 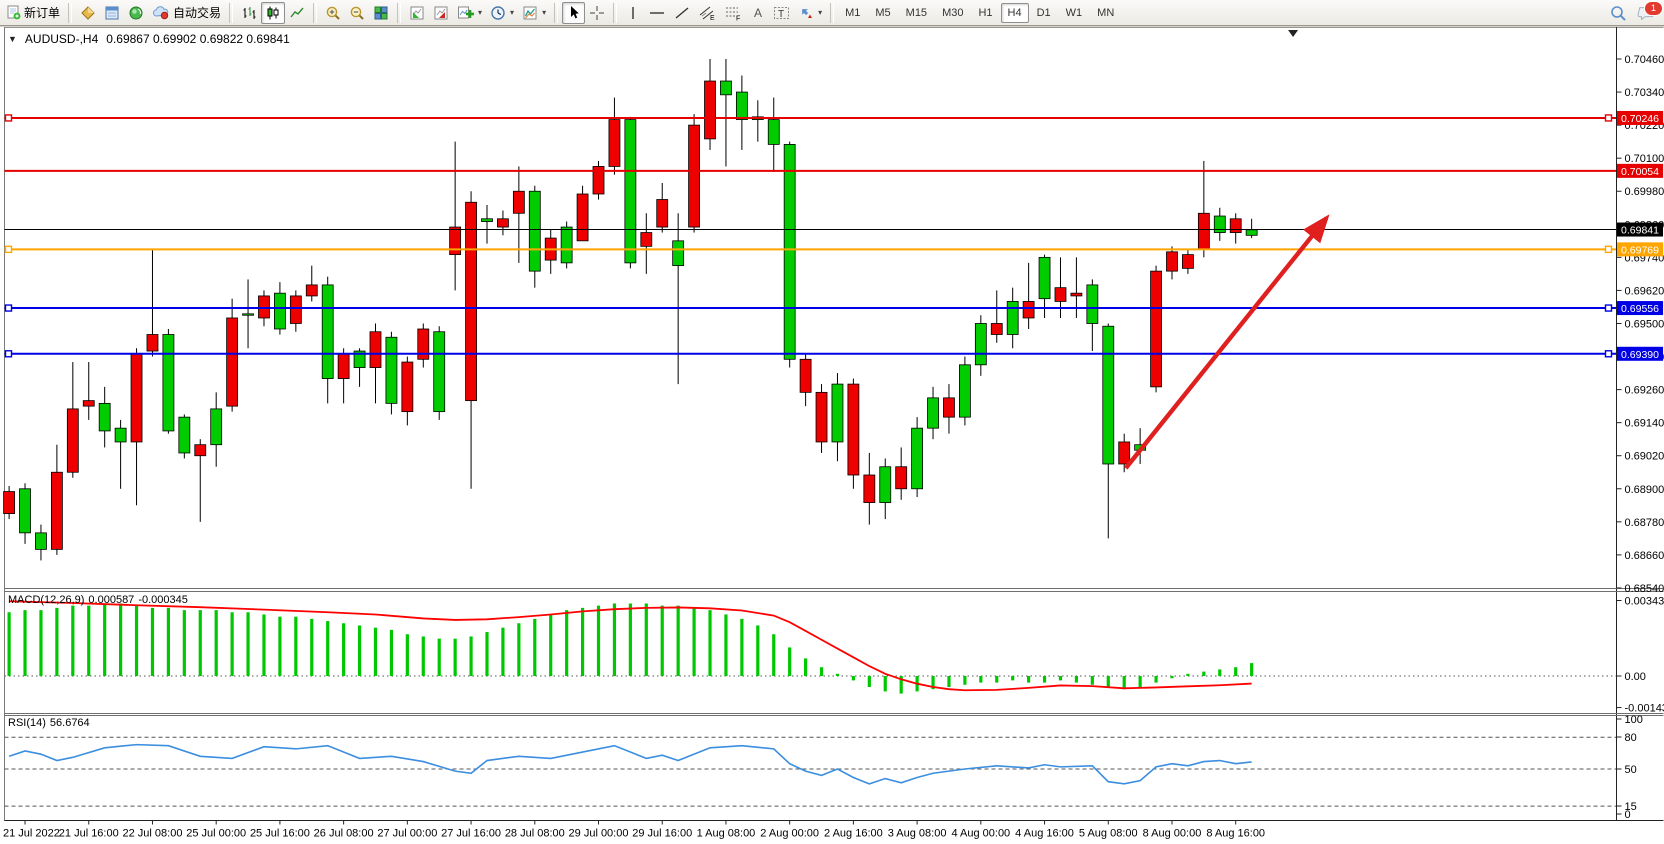 I want to click on macd-signal-value: -0.000345, so click(x=163, y=600).